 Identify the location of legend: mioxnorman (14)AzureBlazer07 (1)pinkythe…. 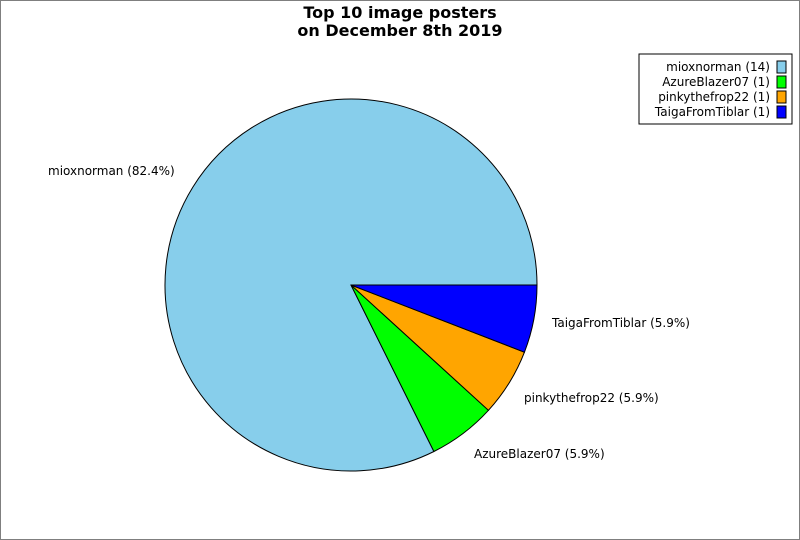
(715, 89).